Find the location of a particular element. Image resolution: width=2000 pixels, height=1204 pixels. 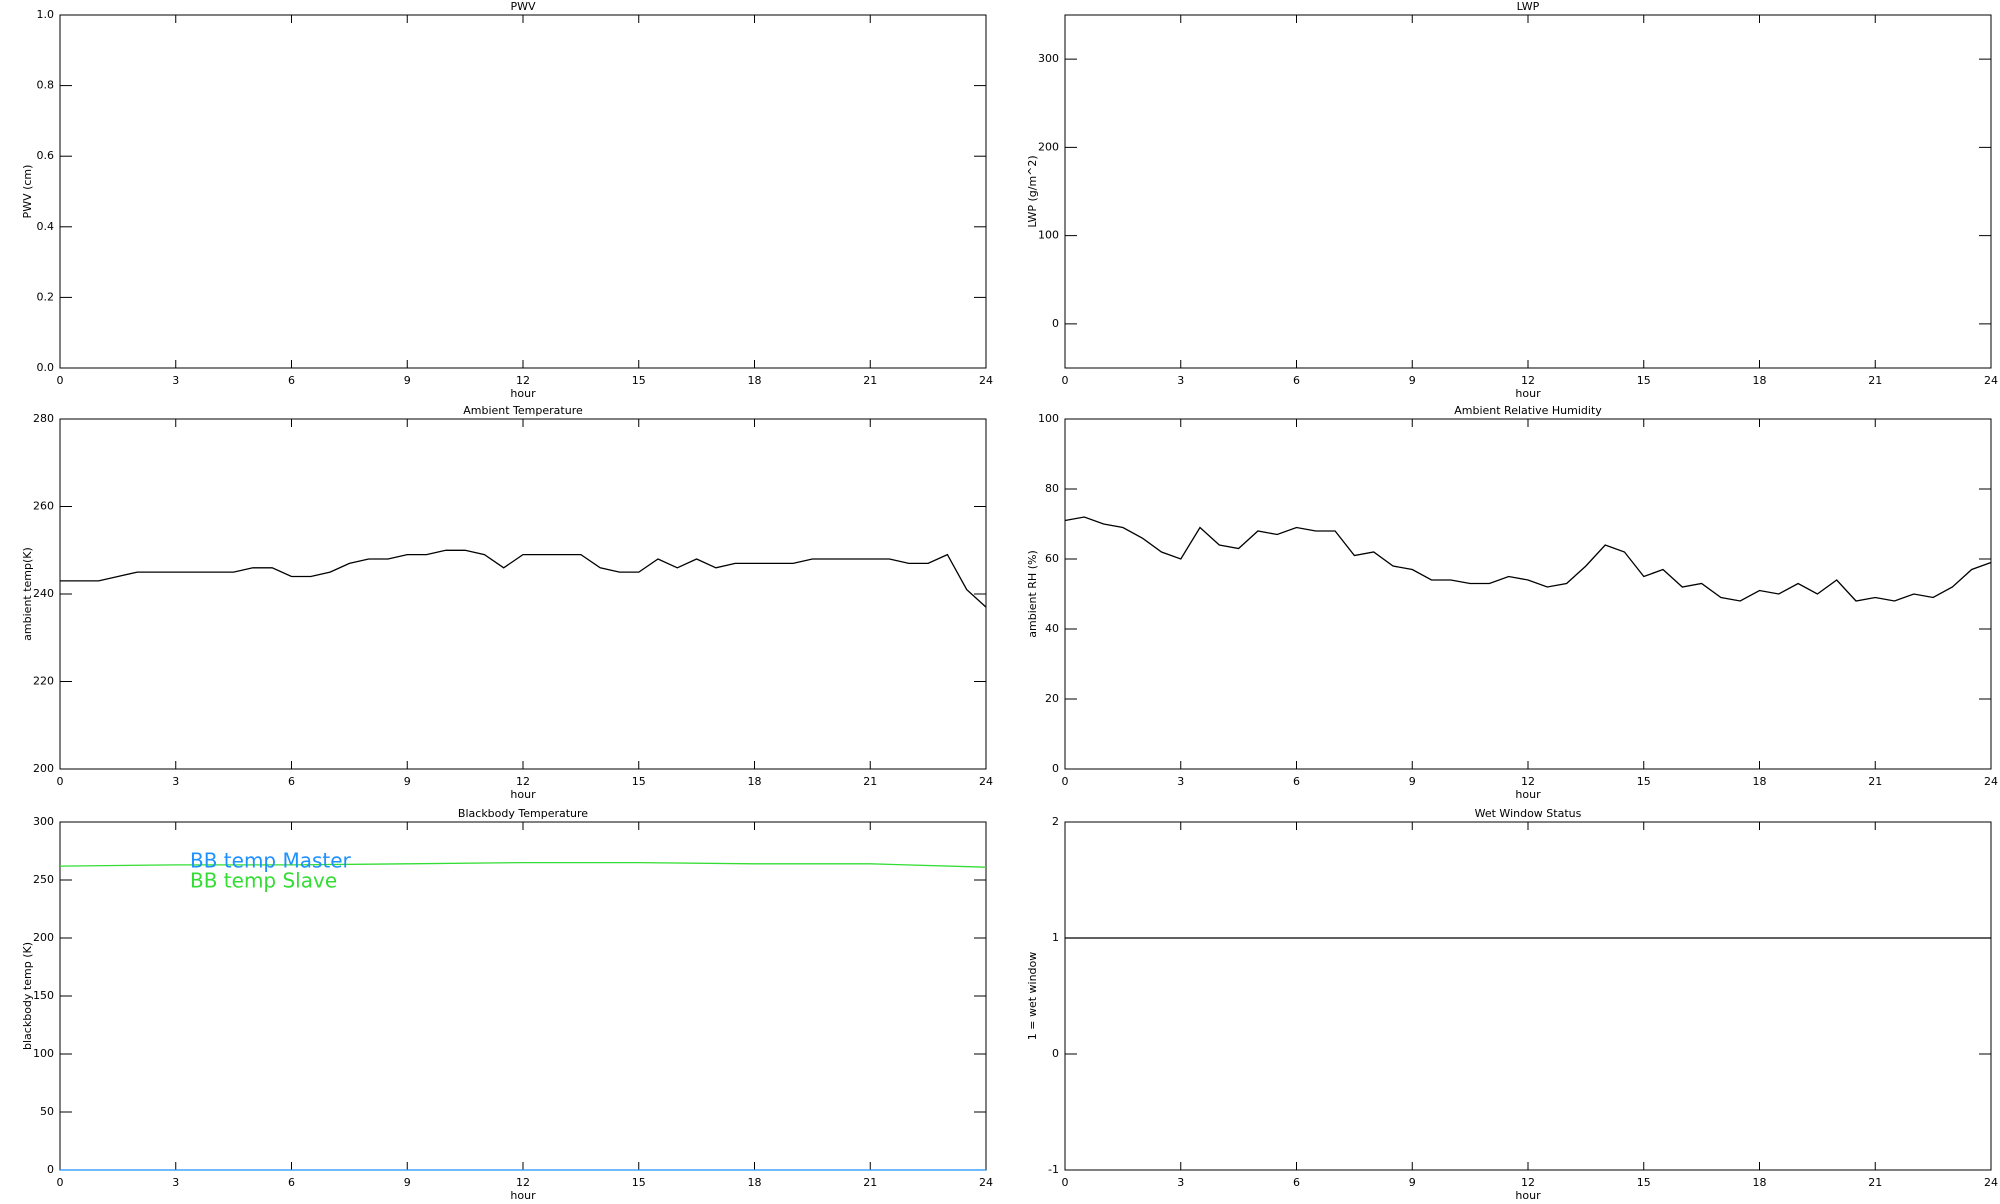

y-axis-label: blackbody temp (K) is located at coordinates (27, 996).